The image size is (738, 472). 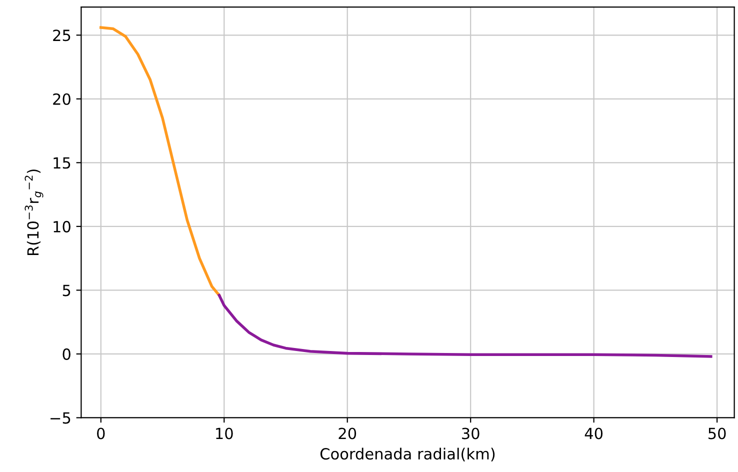 I want to click on y-tick-label: 0, so click(x=66, y=354).